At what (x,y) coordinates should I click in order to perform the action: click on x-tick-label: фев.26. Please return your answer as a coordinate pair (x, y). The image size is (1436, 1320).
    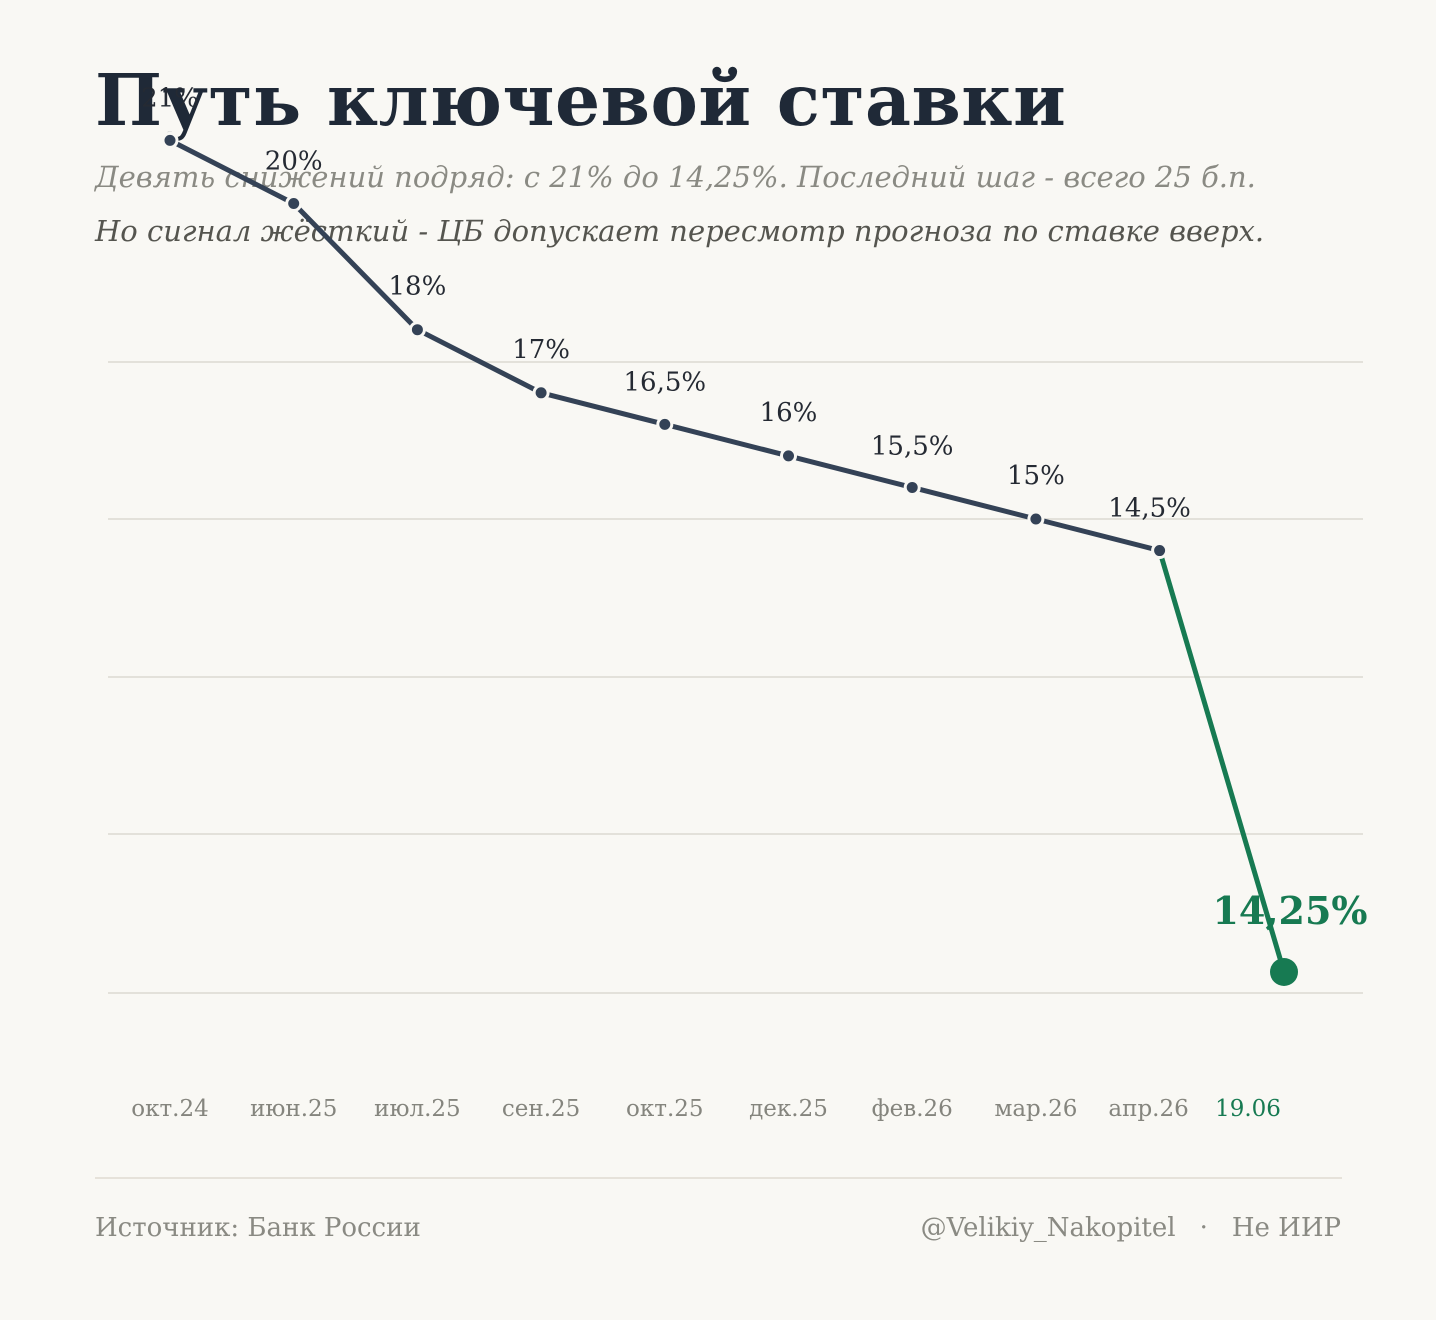
    Looking at the image, I should click on (912, 1109).